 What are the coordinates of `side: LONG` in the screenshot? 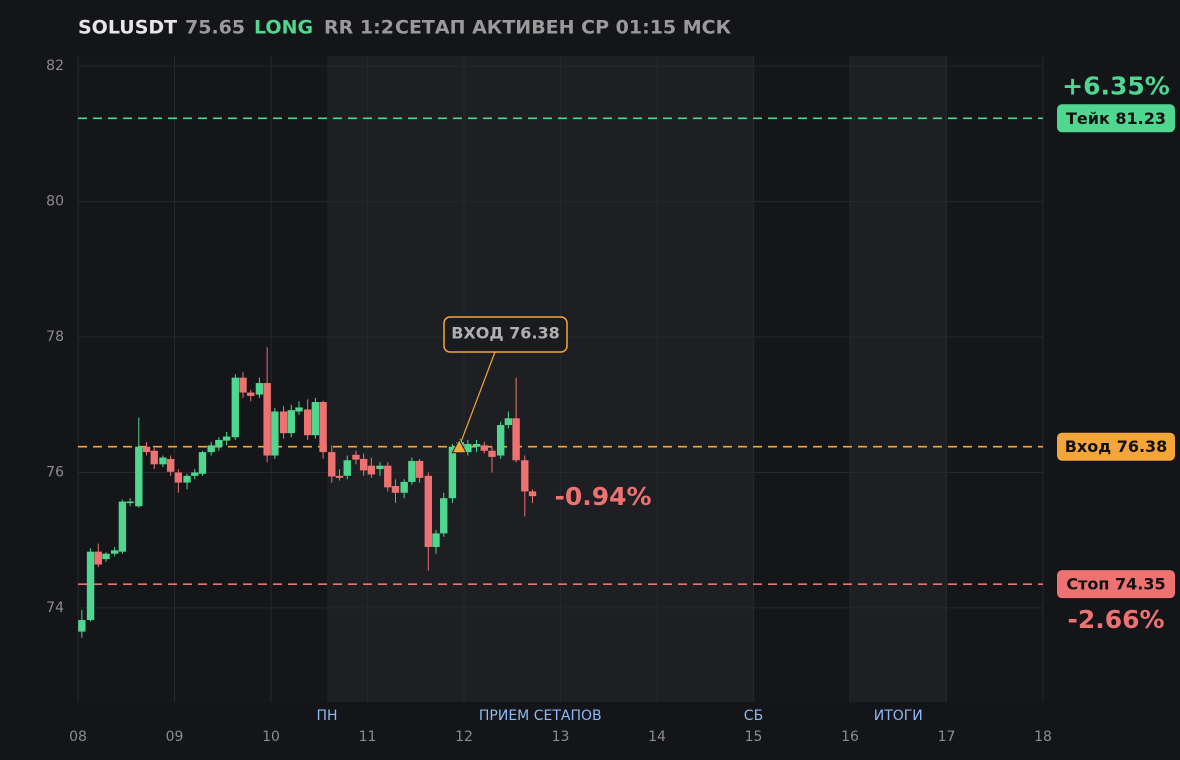 It's located at (283, 28).